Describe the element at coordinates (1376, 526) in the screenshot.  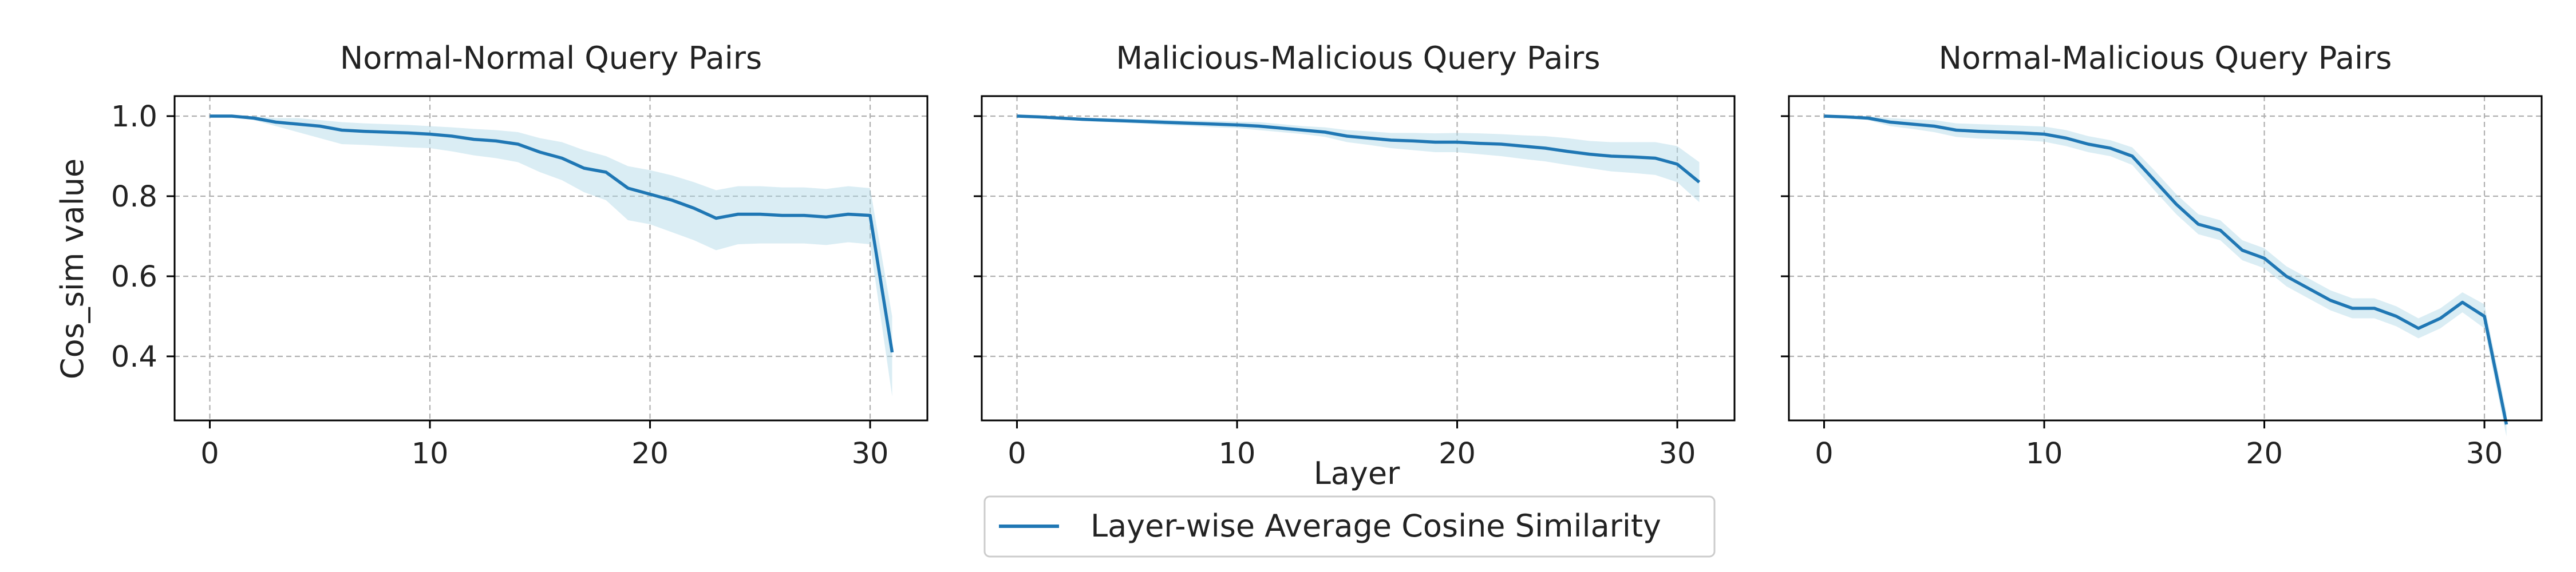
I see `legend-entry-label: Layer-wise Average Cosine Similarity` at that location.